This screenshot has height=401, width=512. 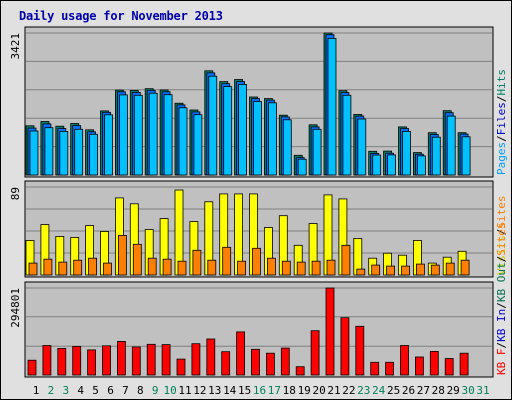 What do you see at coordinates (501, 212) in the screenshot?
I see `legend-middle-item-2: Sites` at bounding box center [501, 212].